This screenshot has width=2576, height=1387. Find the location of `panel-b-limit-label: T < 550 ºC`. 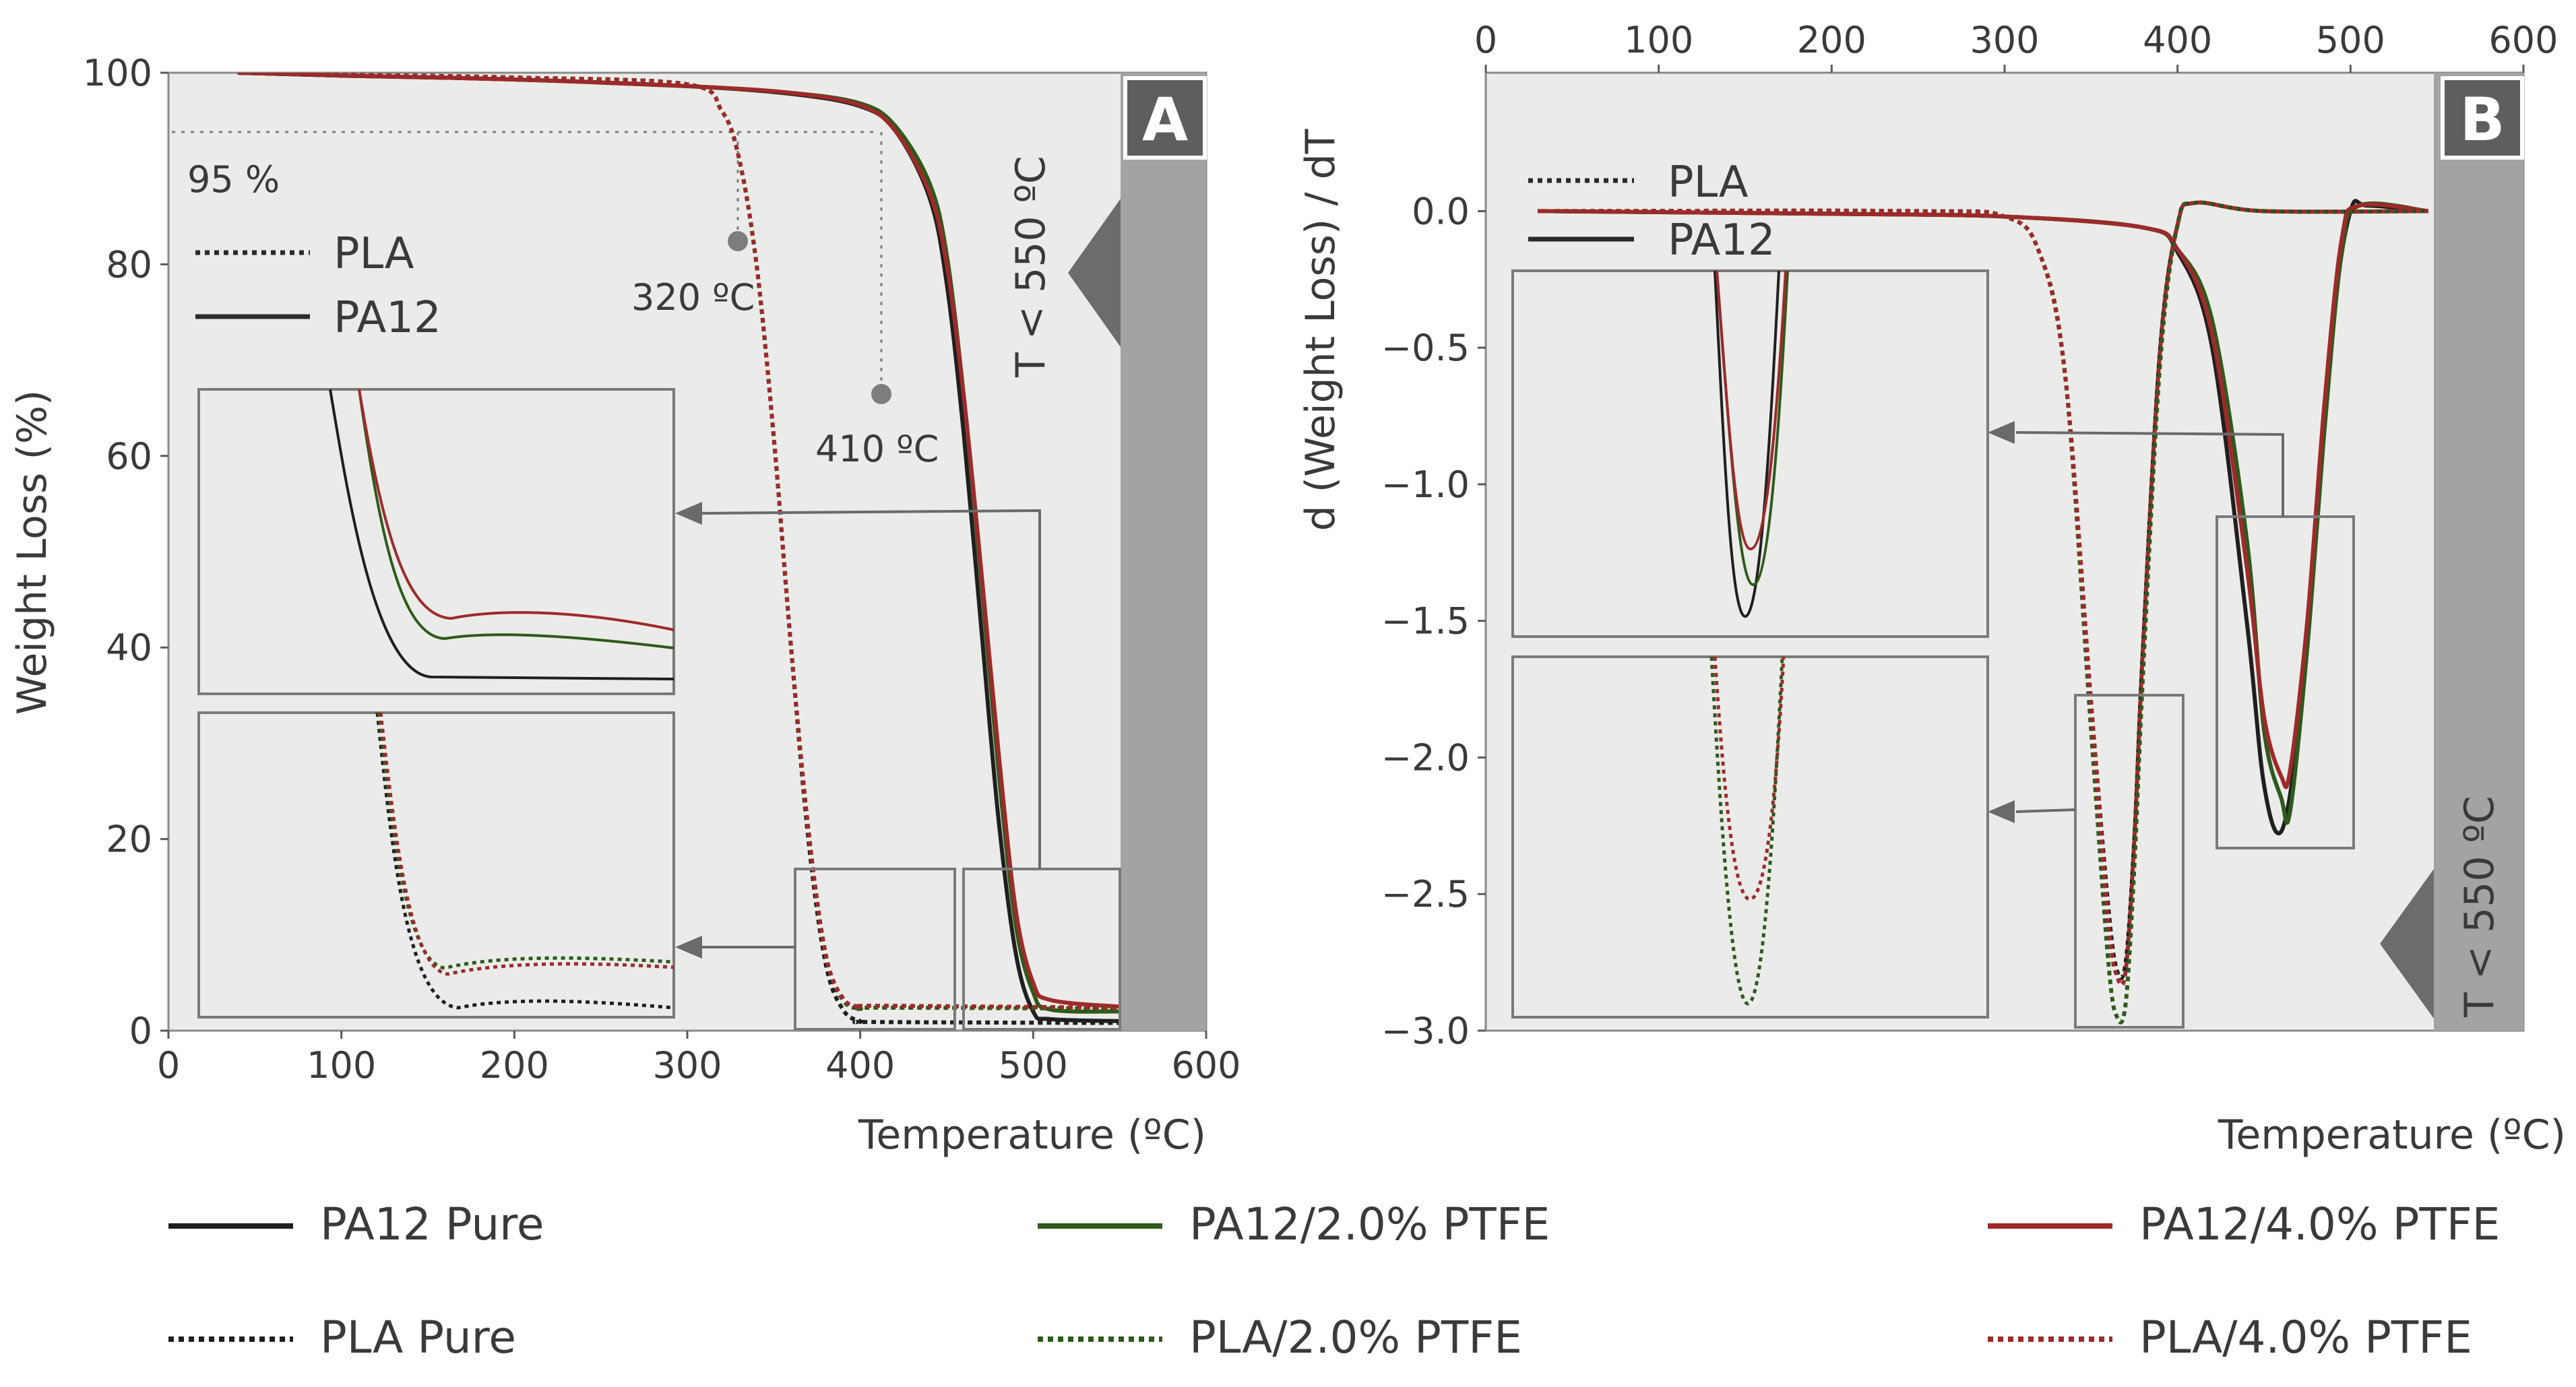

panel-b-limit-label: T < 550 ºC is located at coordinates (2479, 907).